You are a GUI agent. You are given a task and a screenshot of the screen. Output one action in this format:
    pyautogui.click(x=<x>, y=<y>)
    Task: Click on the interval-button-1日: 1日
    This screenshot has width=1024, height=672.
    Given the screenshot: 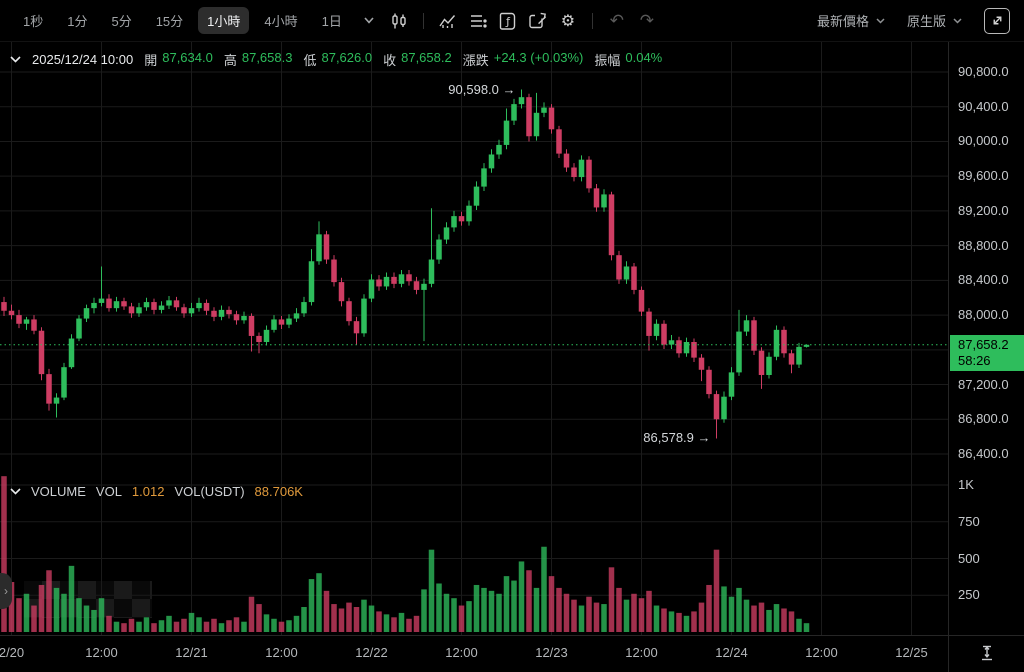 What is the action you would take?
    pyautogui.click(x=331, y=21)
    